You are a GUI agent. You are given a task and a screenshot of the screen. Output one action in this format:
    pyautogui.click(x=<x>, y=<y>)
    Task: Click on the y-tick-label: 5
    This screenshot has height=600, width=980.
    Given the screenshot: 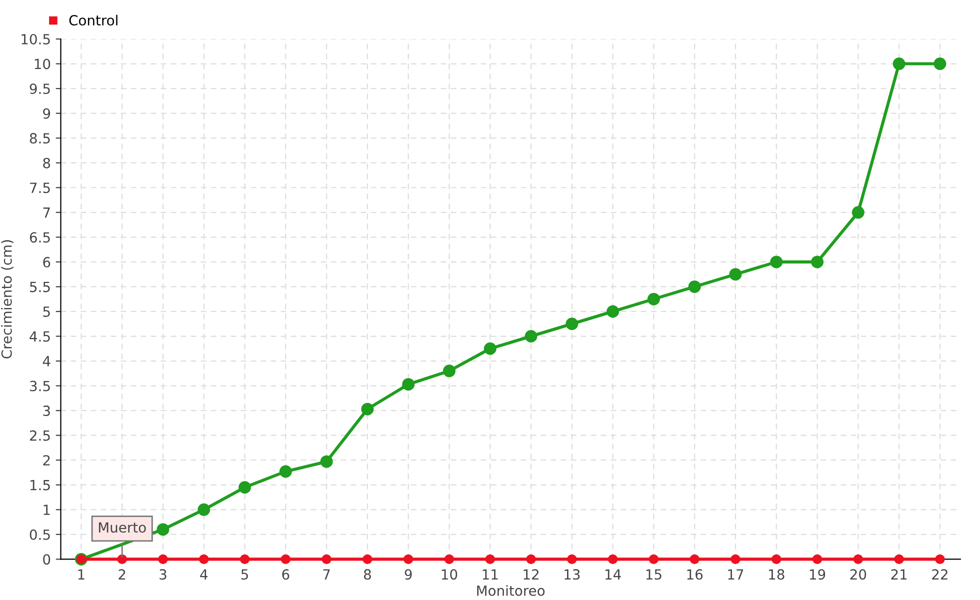 What is the action you would take?
    pyautogui.click(x=46, y=311)
    